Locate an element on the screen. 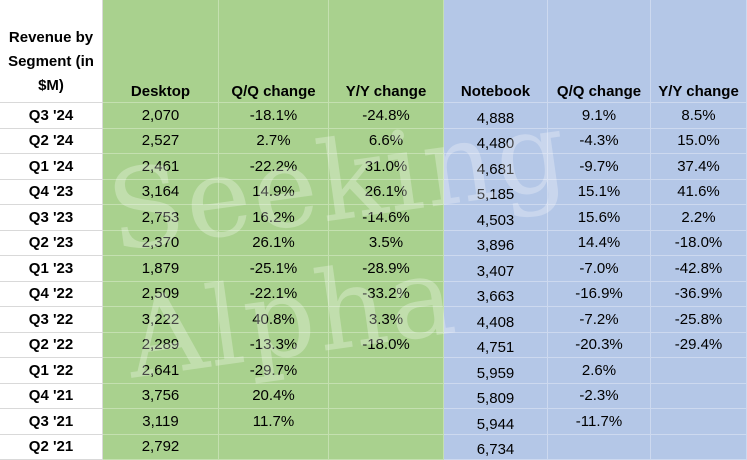 This screenshot has height=460, width=747. cell-desktop-qq: 11.7% is located at coordinates (274, 422).